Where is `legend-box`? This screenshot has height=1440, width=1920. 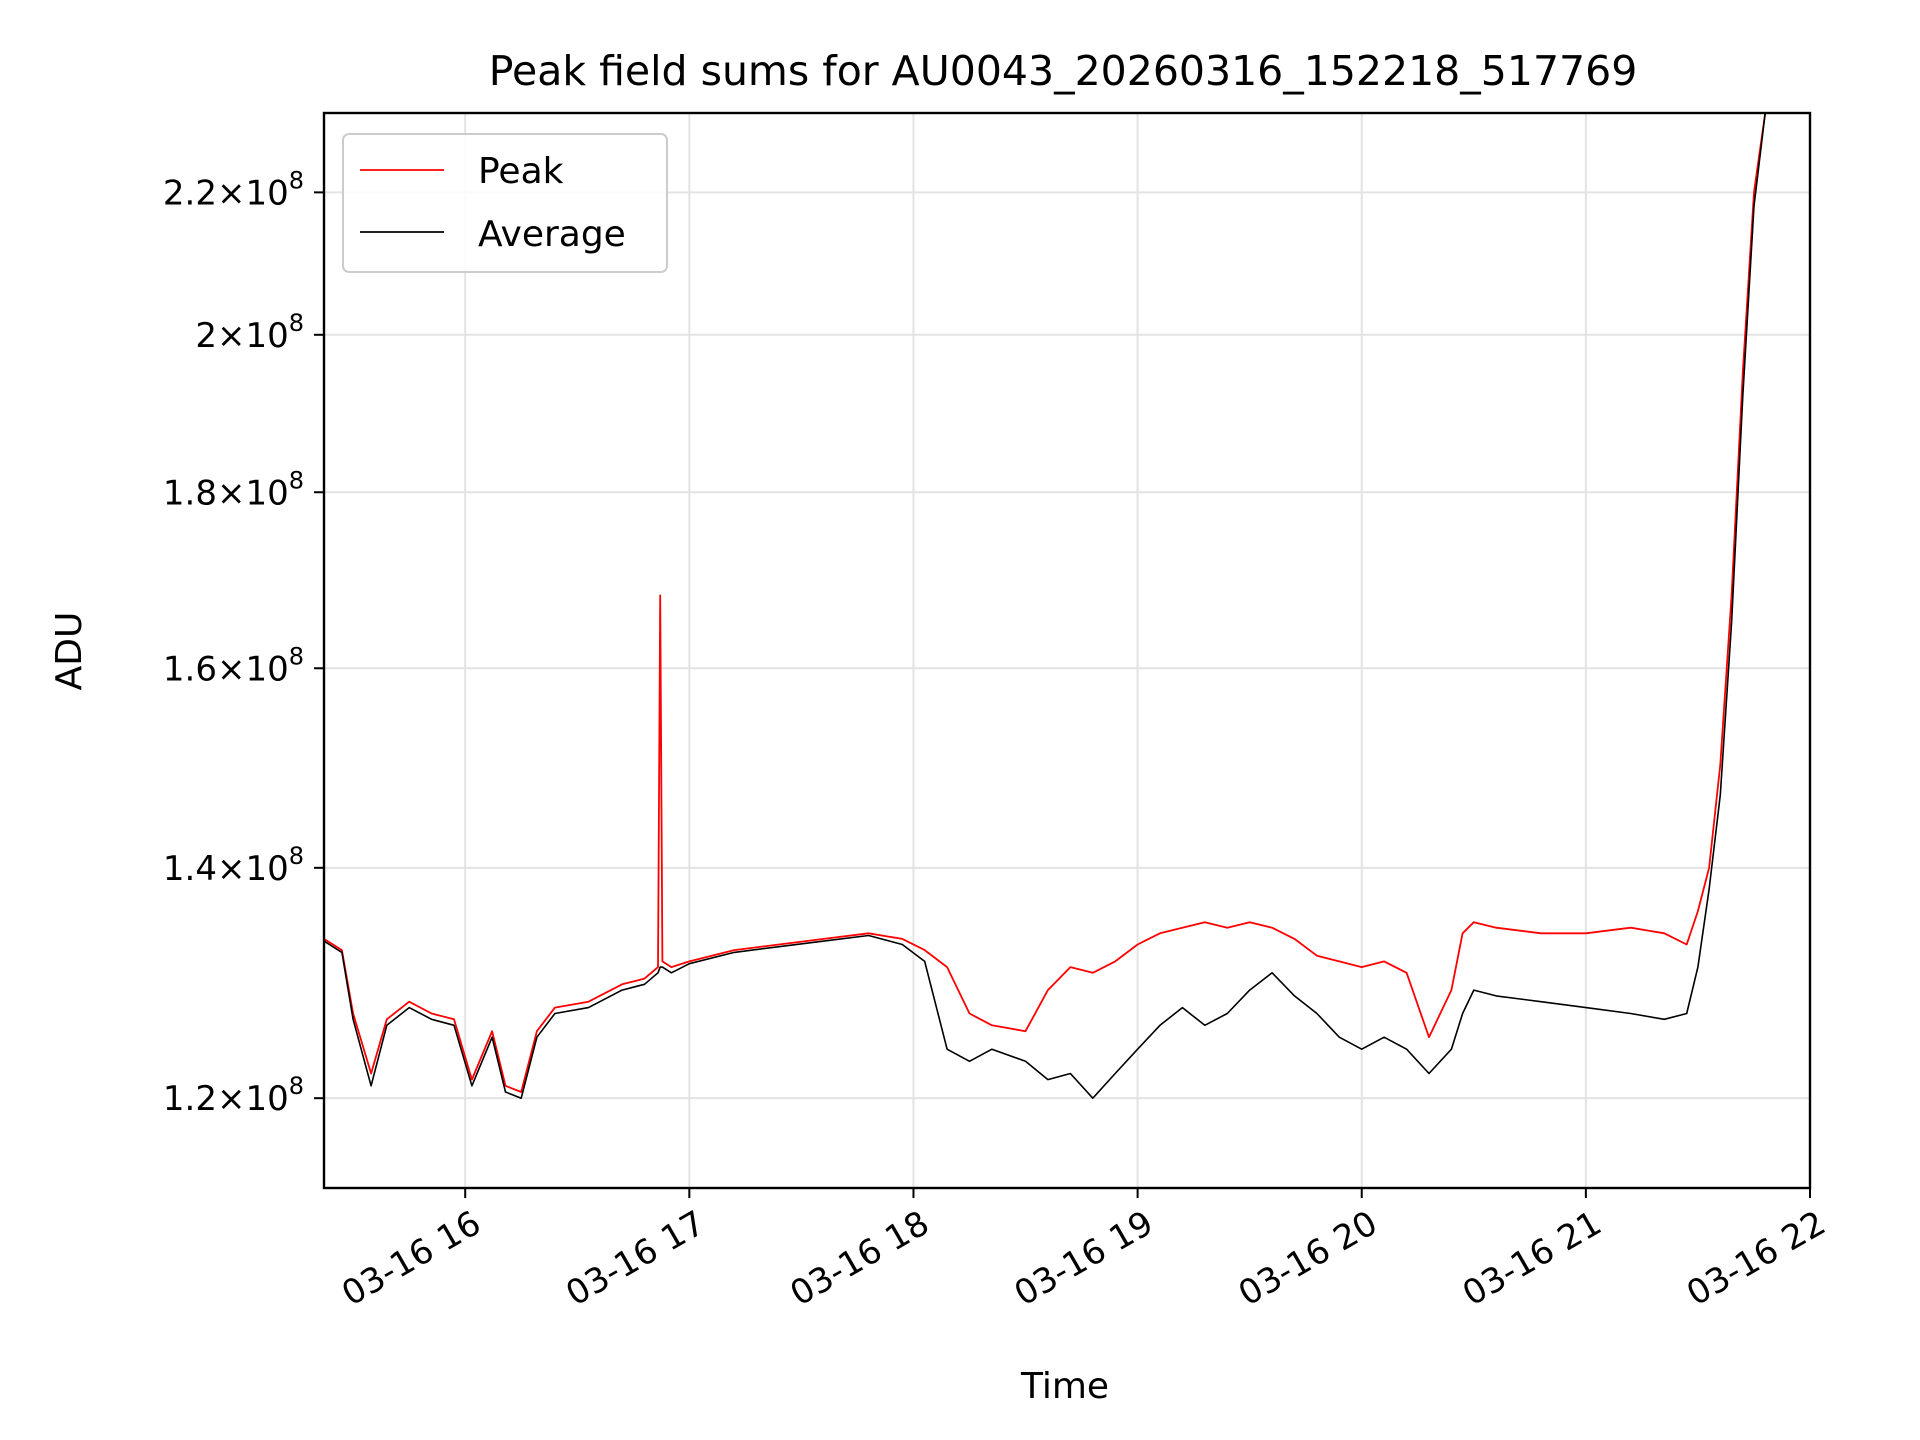 legend-box is located at coordinates (505, 203).